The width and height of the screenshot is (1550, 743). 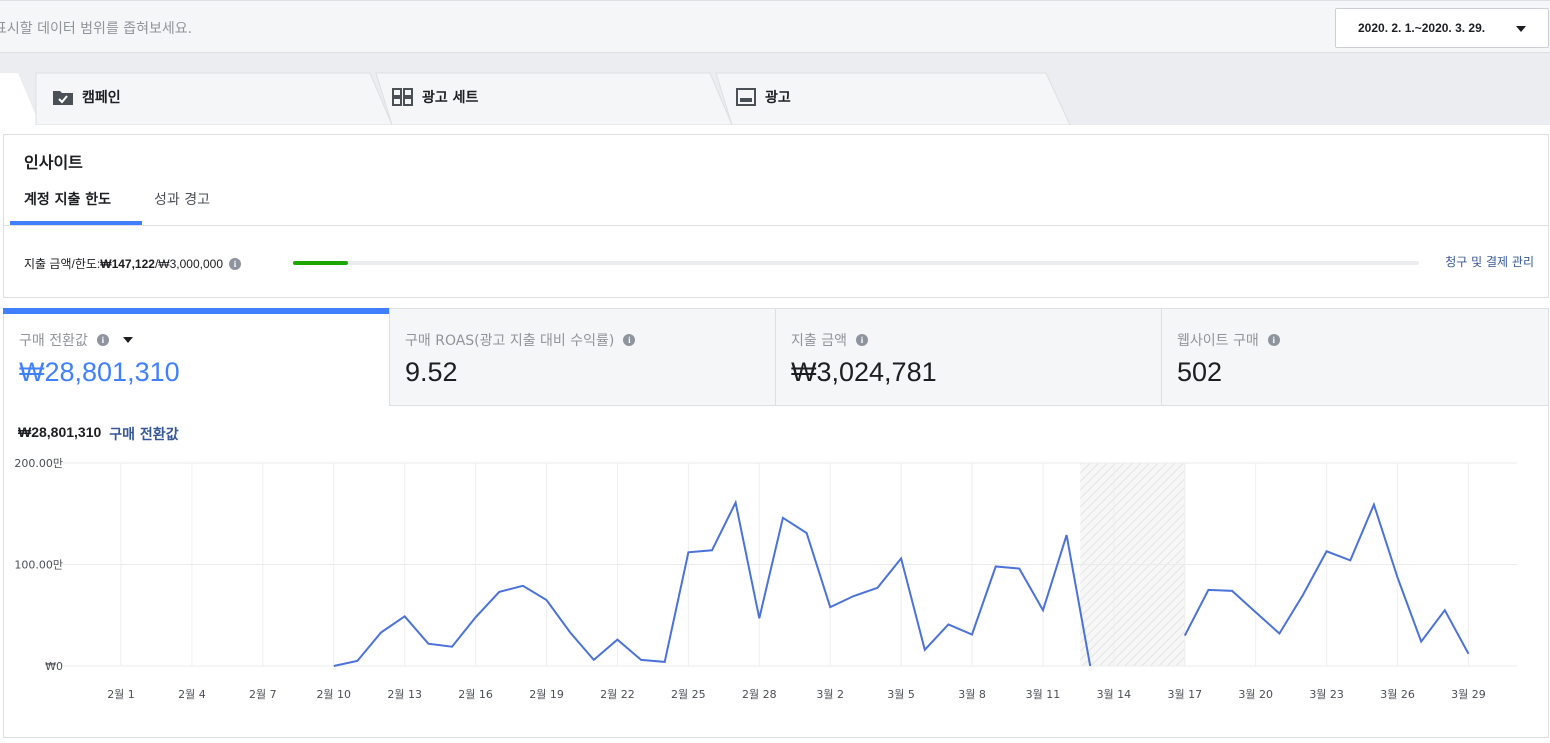 I want to click on tab-ad-label: 광고, so click(x=778, y=98).